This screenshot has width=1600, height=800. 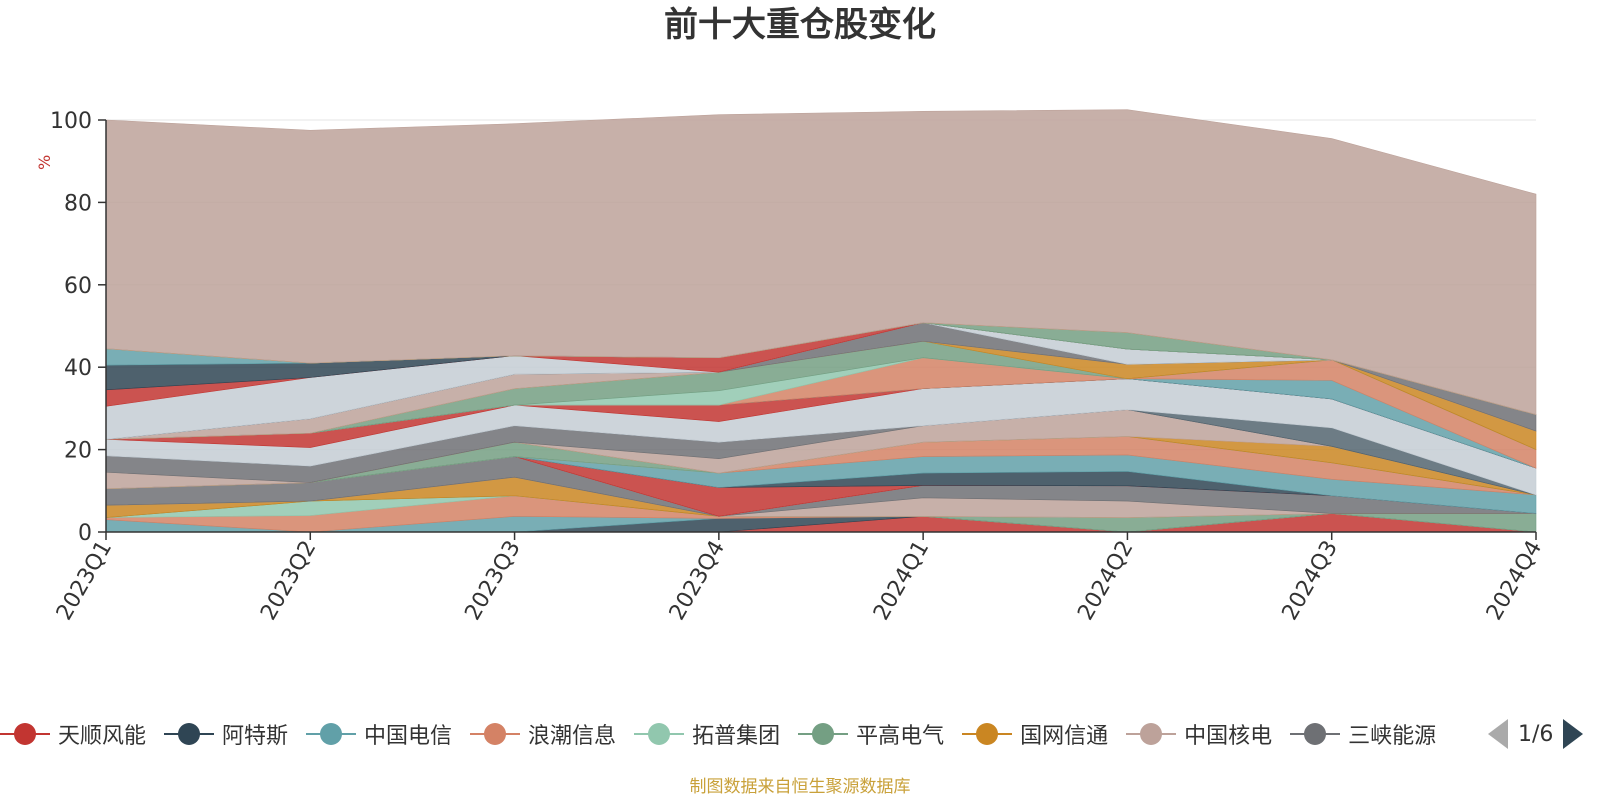 I want to click on legend-label: 天顺风能, so click(x=102, y=736).